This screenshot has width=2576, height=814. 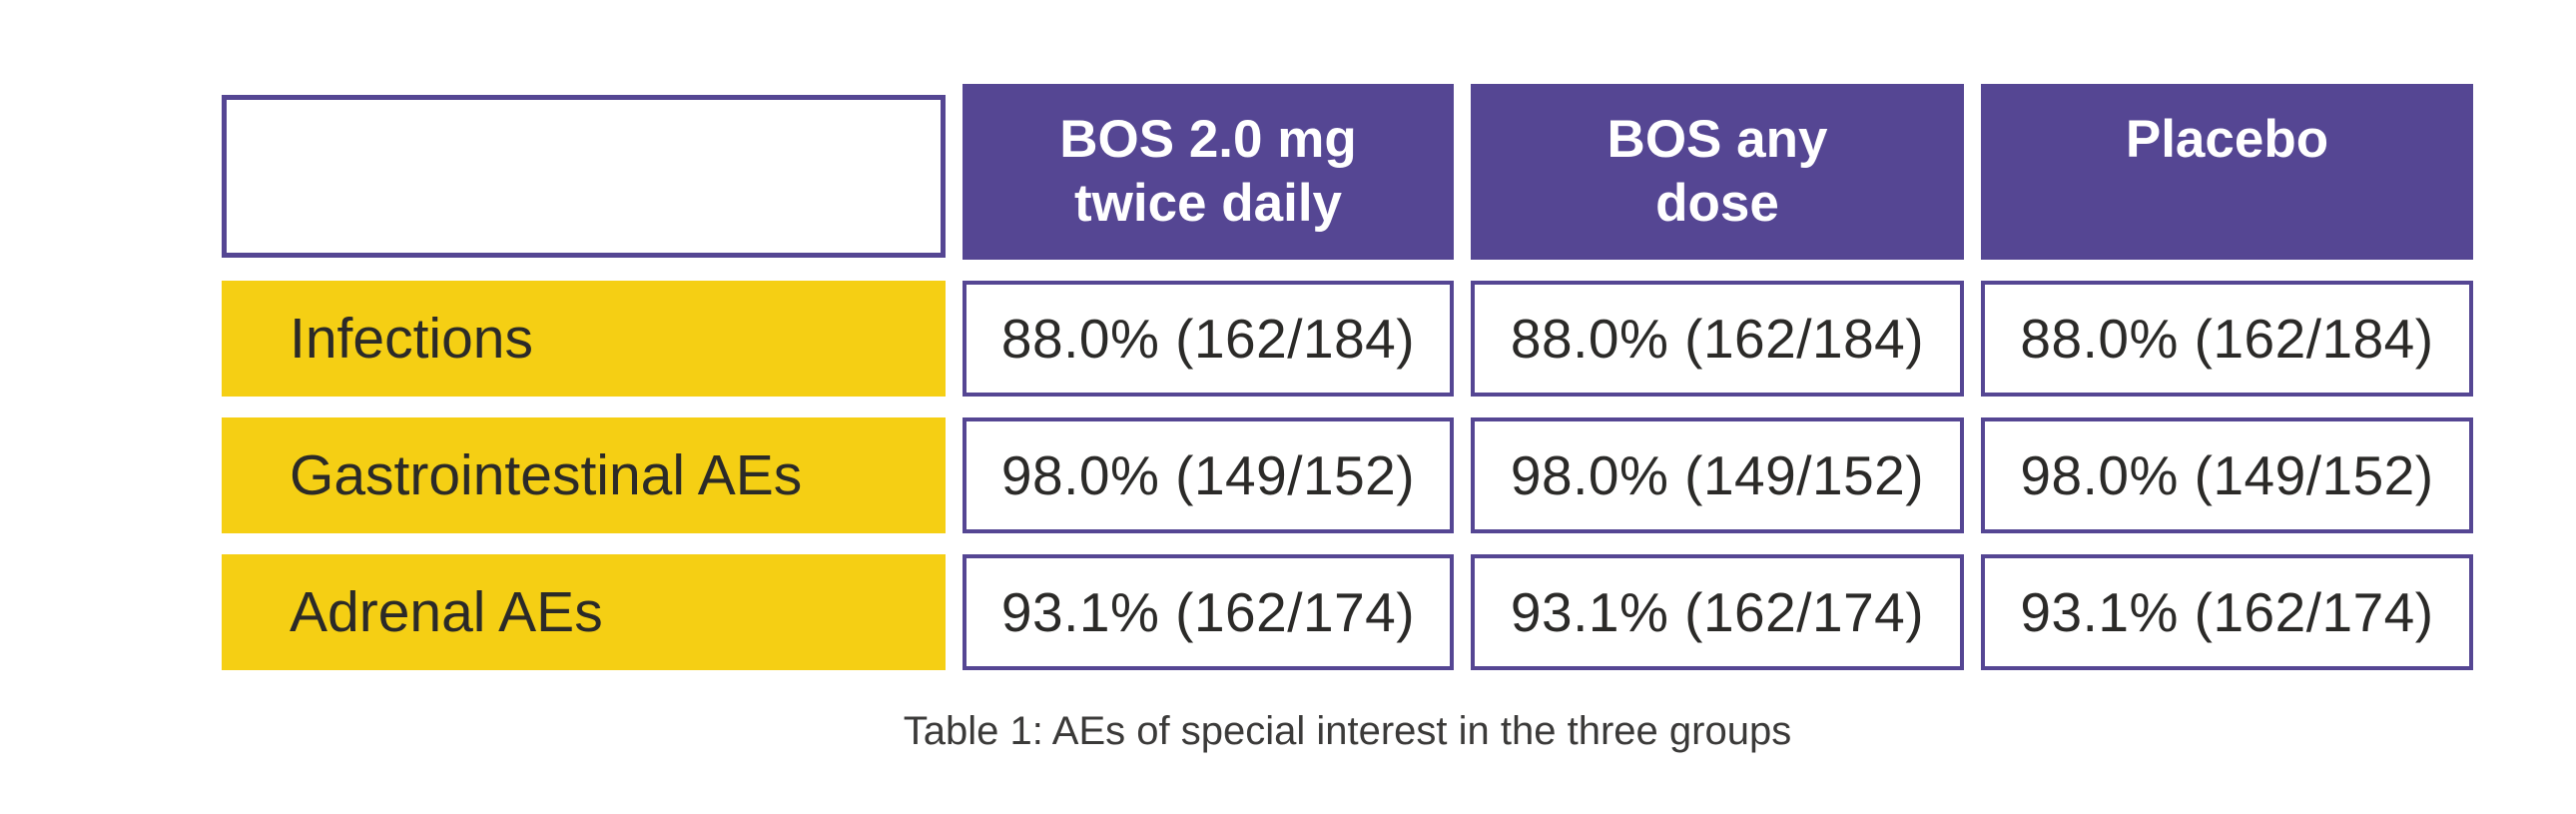 What do you see at coordinates (2227, 475) in the screenshot?
I see `data-cell-gi-placebo: 98.0% (149/152)` at bounding box center [2227, 475].